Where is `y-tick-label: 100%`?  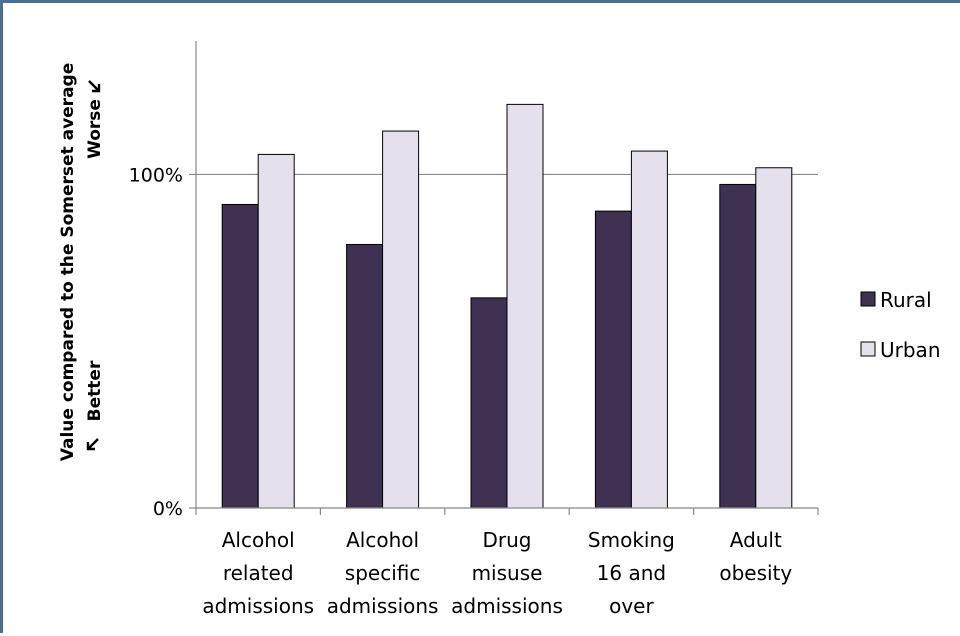
y-tick-label: 100% is located at coordinates (156, 175).